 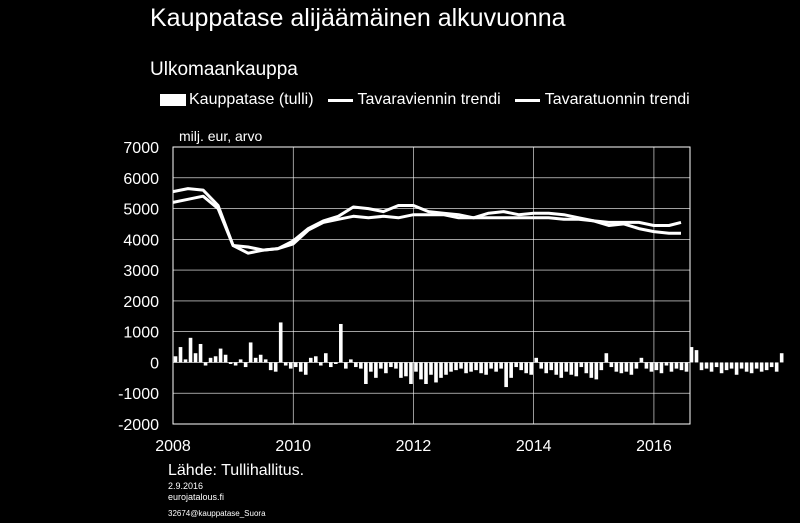 What do you see at coordinates (534, 446) in the screenshot?
I see `x-tick-label: 2014` at bounding box center [534, 446].